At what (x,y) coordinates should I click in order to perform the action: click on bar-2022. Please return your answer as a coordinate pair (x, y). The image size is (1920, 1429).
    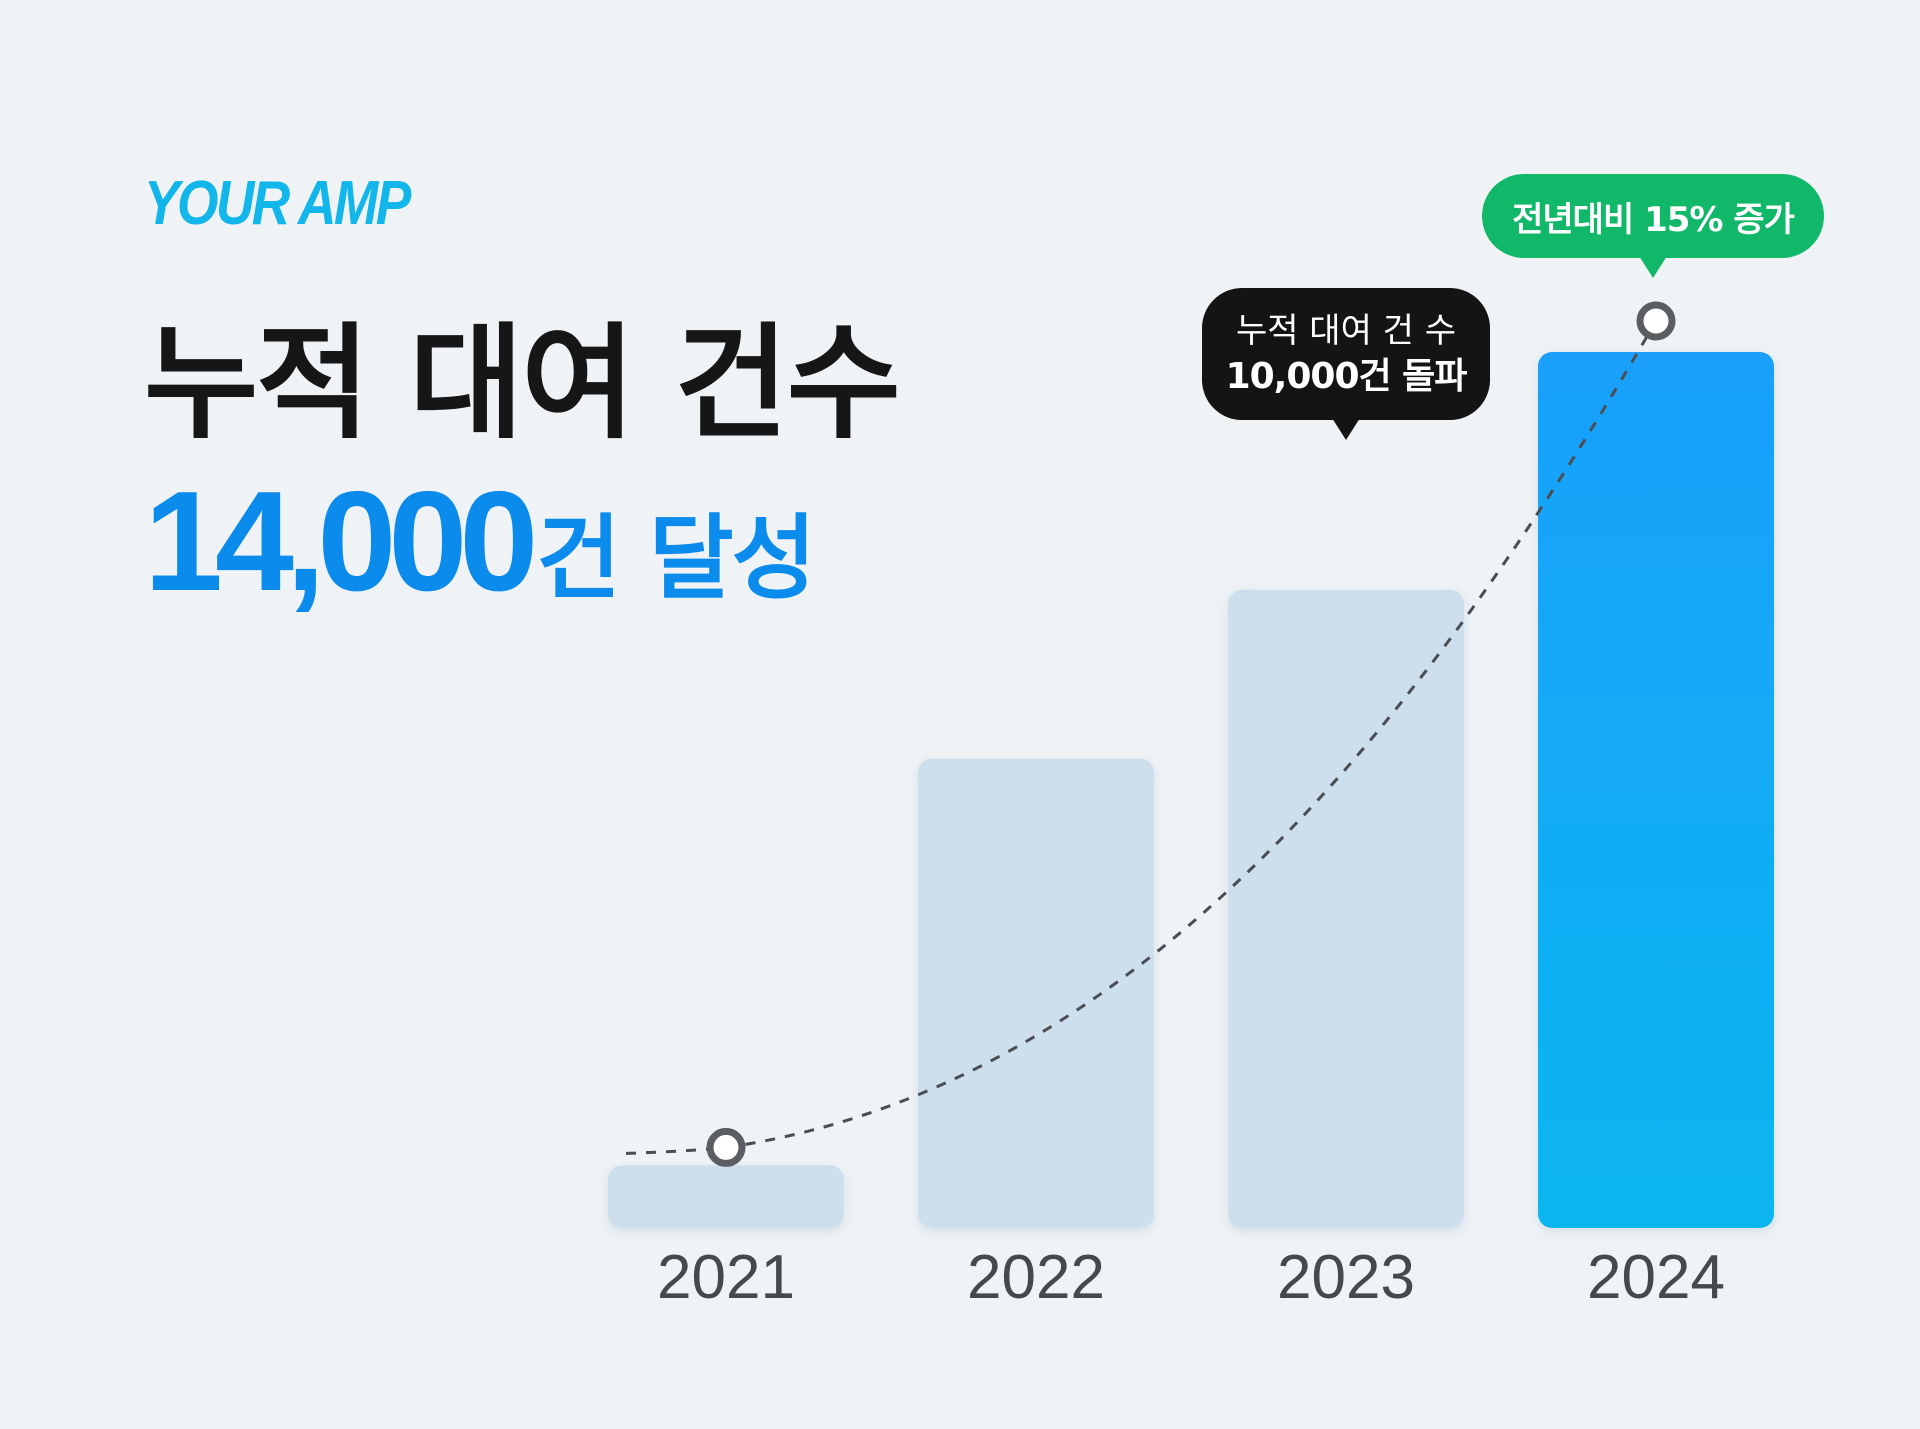
    Looking at the image, I should click on (1036, 993).